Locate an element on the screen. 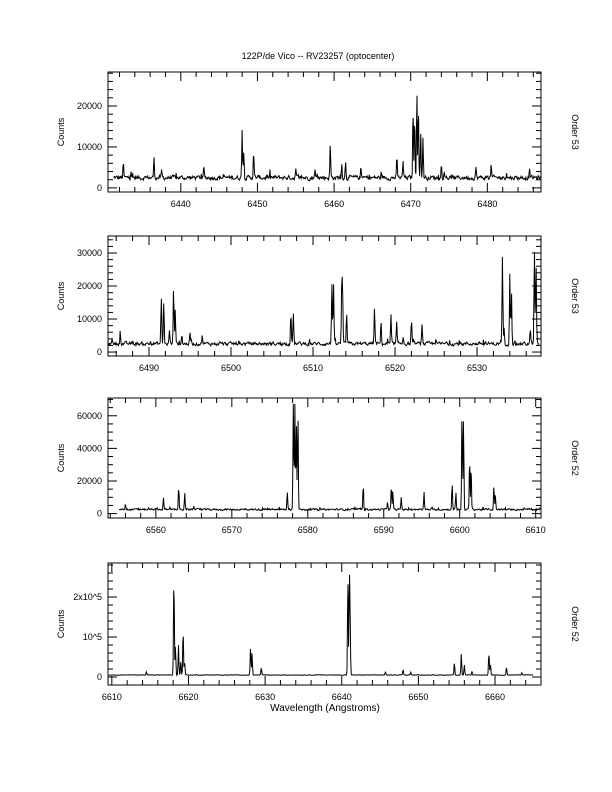  x-tick-label: 6620 is located at coordinates (188, 697).